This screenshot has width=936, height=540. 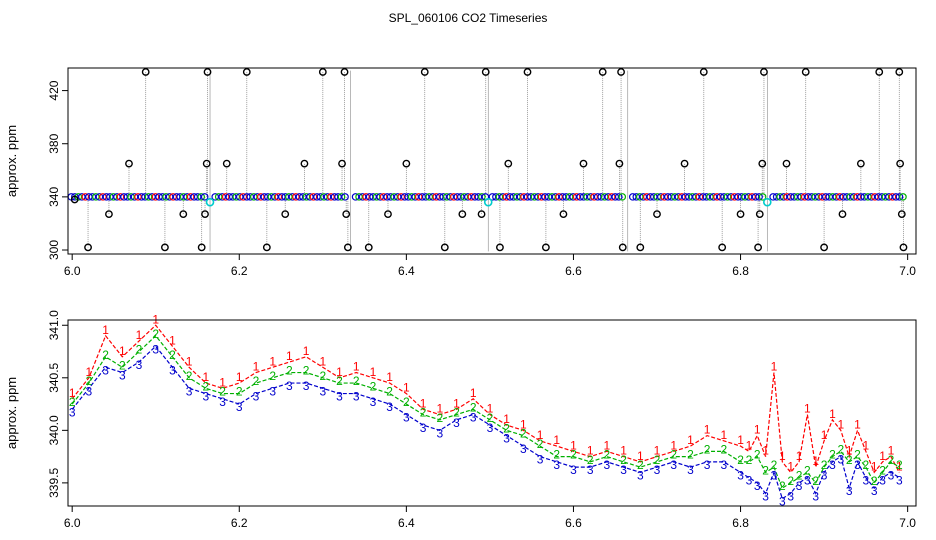 What do you see at coordinates (54, 90) in the screenshot?
I see `top-y-tick-label: 420` at bounding box center [54, 90].